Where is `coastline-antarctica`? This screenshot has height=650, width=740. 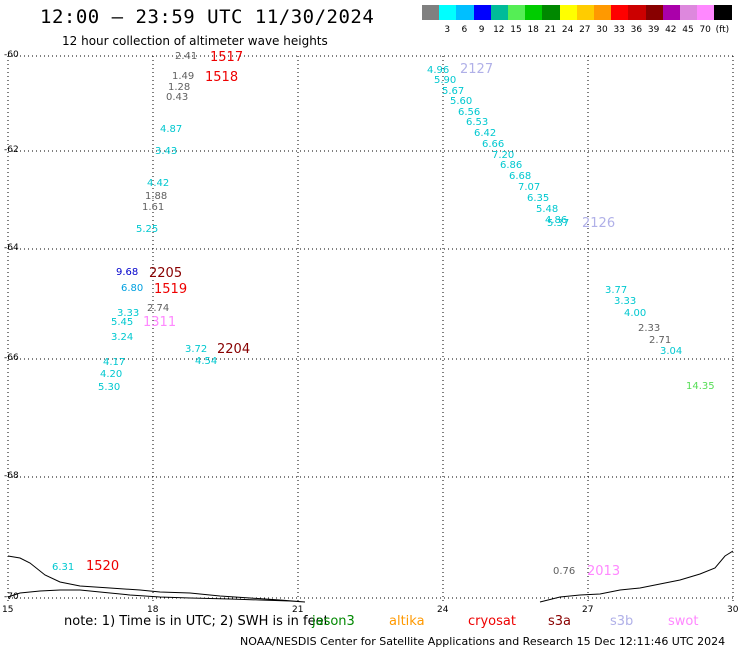 coastline-antarctica is located at coordinates (370, 576).